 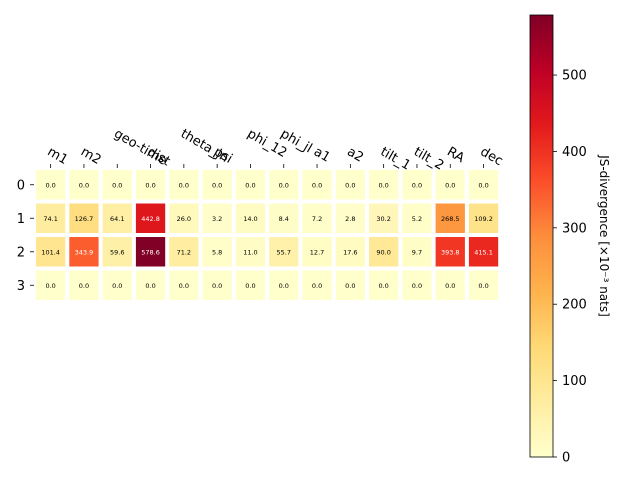 I want to click on x-tick-label: a2, so click(x=355, y=154).